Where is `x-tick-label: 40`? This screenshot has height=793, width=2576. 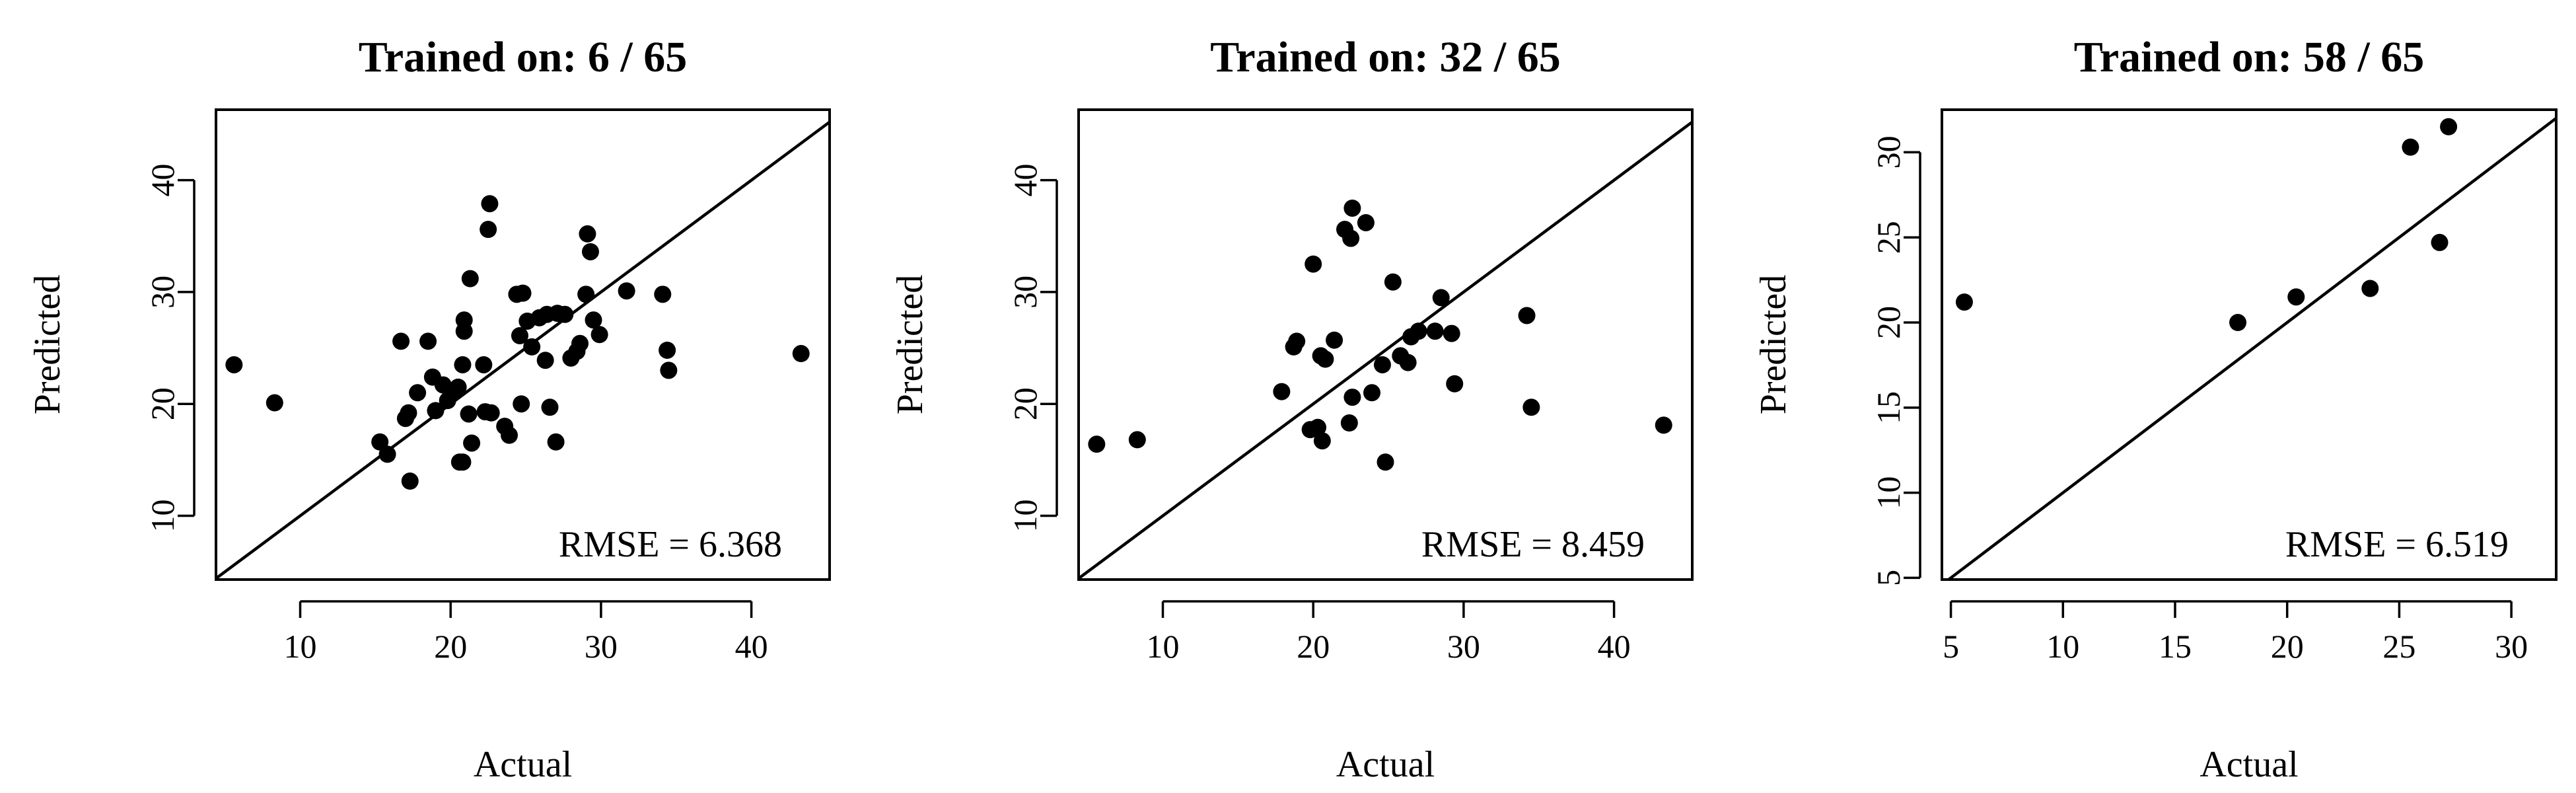 x-tick-label: 40 is located at coordinates (1614, 647).